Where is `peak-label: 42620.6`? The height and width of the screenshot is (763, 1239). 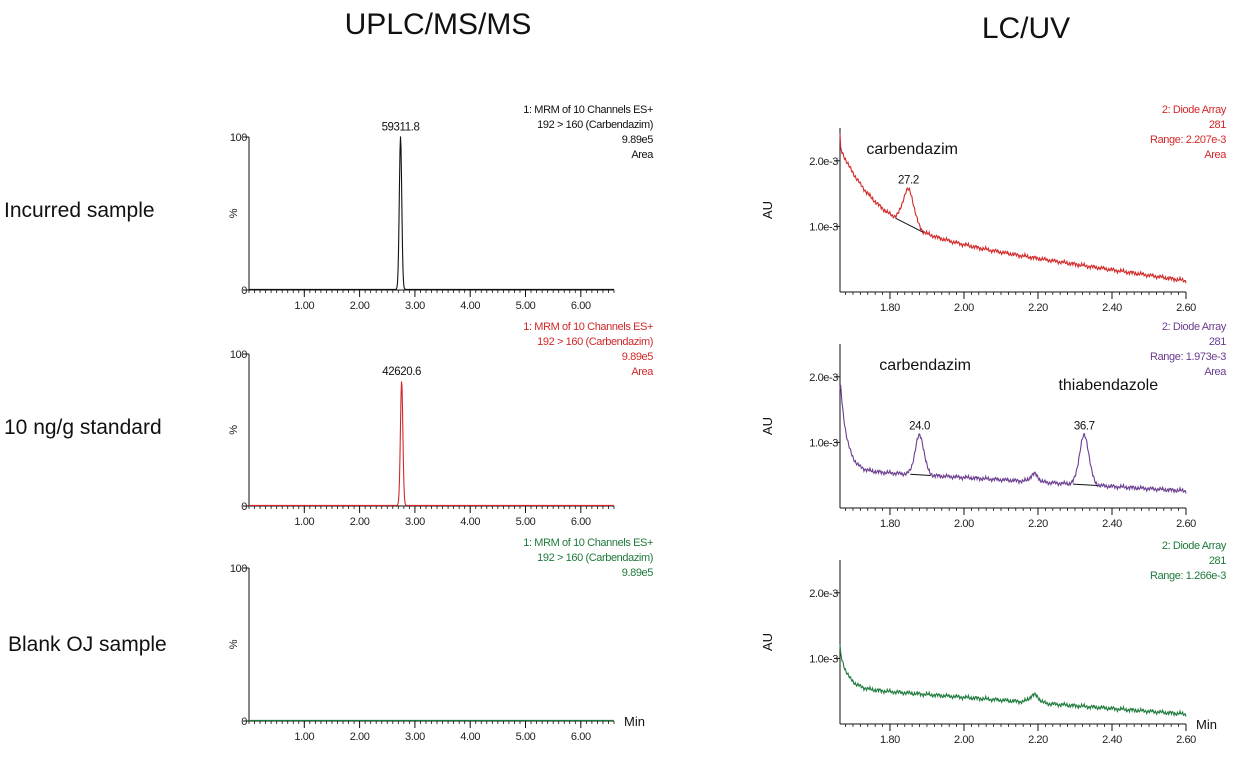 peak-label: 42620.6 is located at coordinates (401, 372).